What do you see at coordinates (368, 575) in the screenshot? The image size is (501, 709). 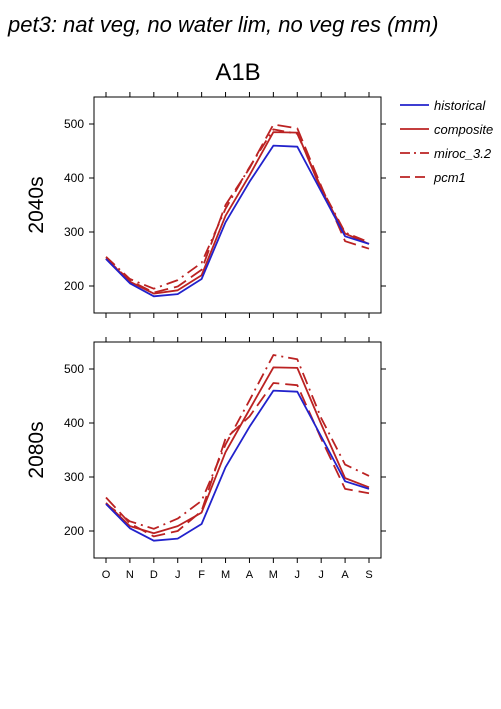 I see `x-tick-label: S` at bounding box center [368, 575].